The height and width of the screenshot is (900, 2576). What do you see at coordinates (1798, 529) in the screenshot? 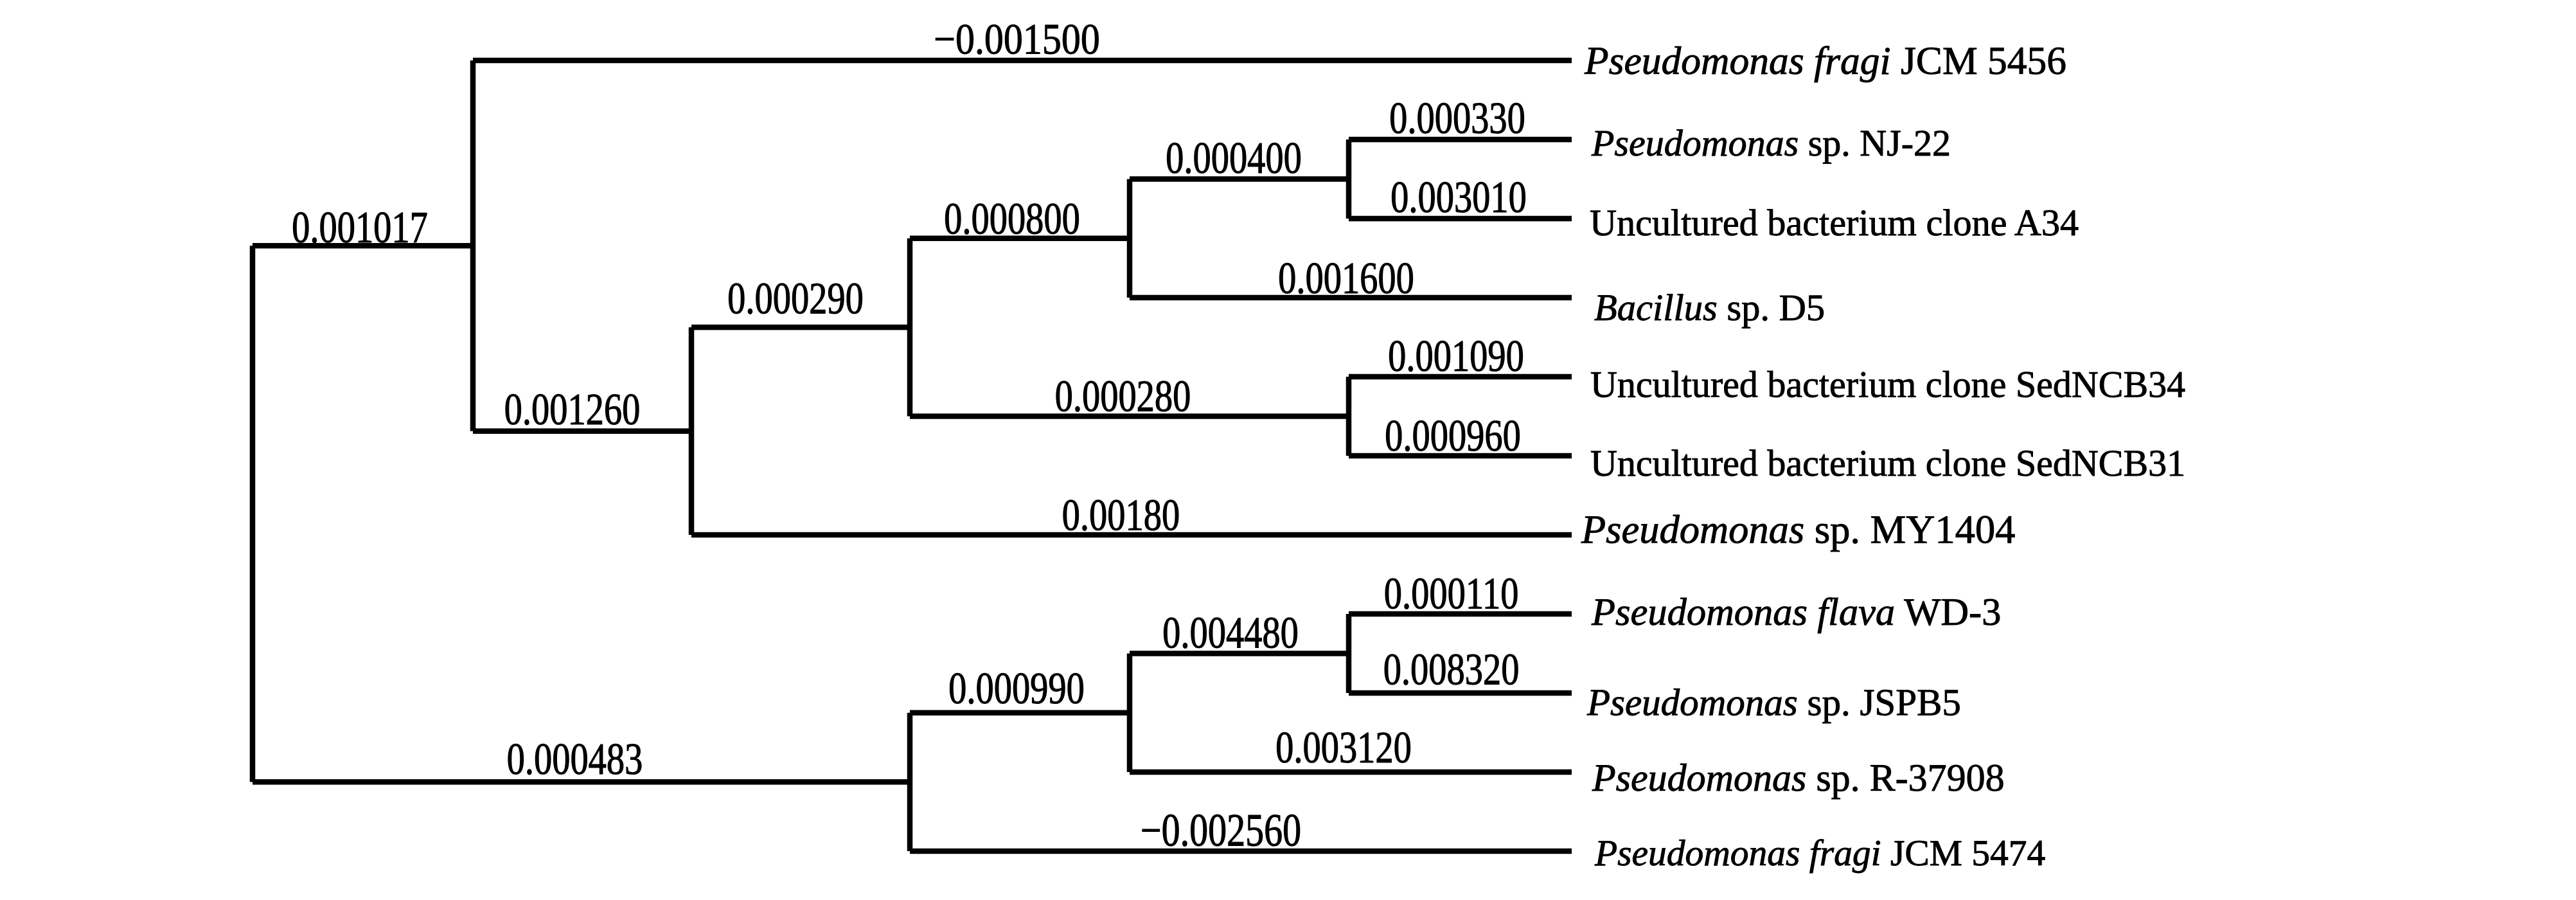
I see `svg-text: Pseudomonas sp. MY1404` at bounding box center [1798, 529].